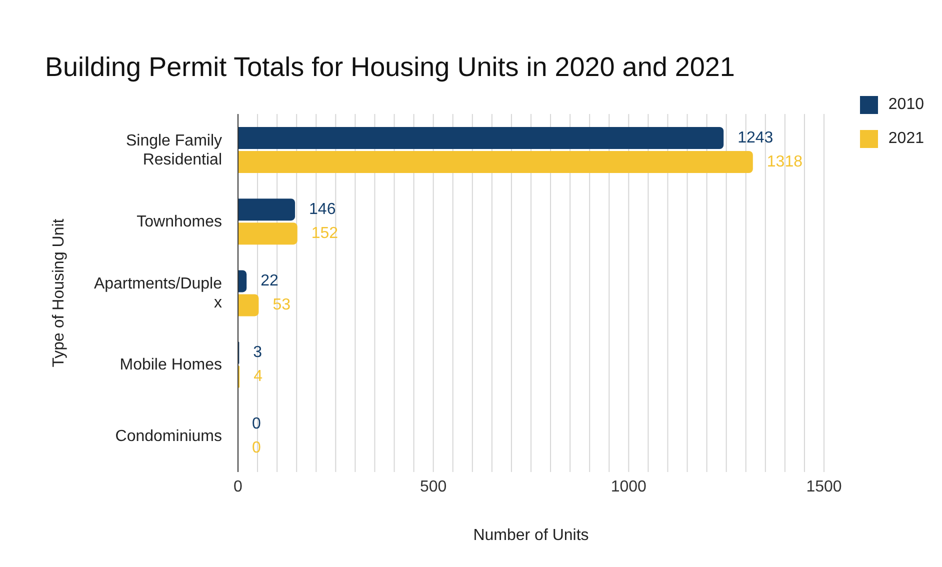  What do you see at coordinates (322, 209) in the screenshot?
I see `data-label: 146` at bounding box center [322, 209].